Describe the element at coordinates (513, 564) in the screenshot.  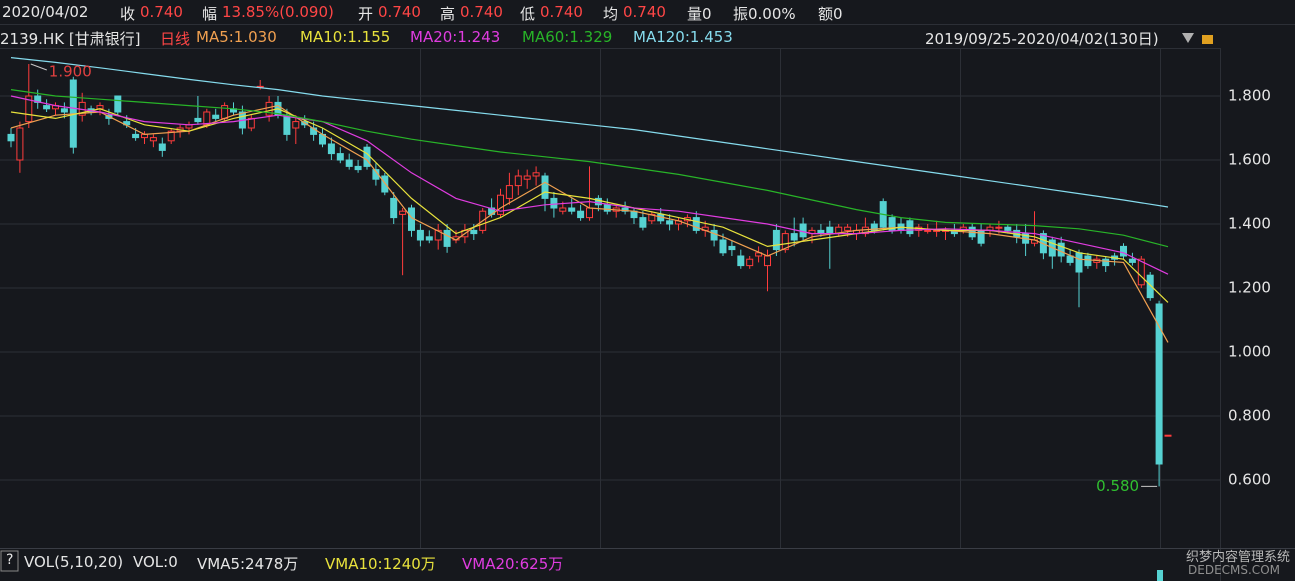
I see `vma20: VMA20:625万` at that location.